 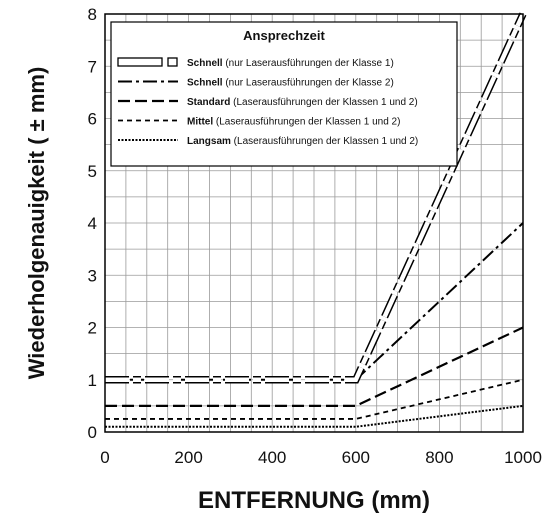 I want to click on y-tick-label: 7, so click(x=92, y=66).